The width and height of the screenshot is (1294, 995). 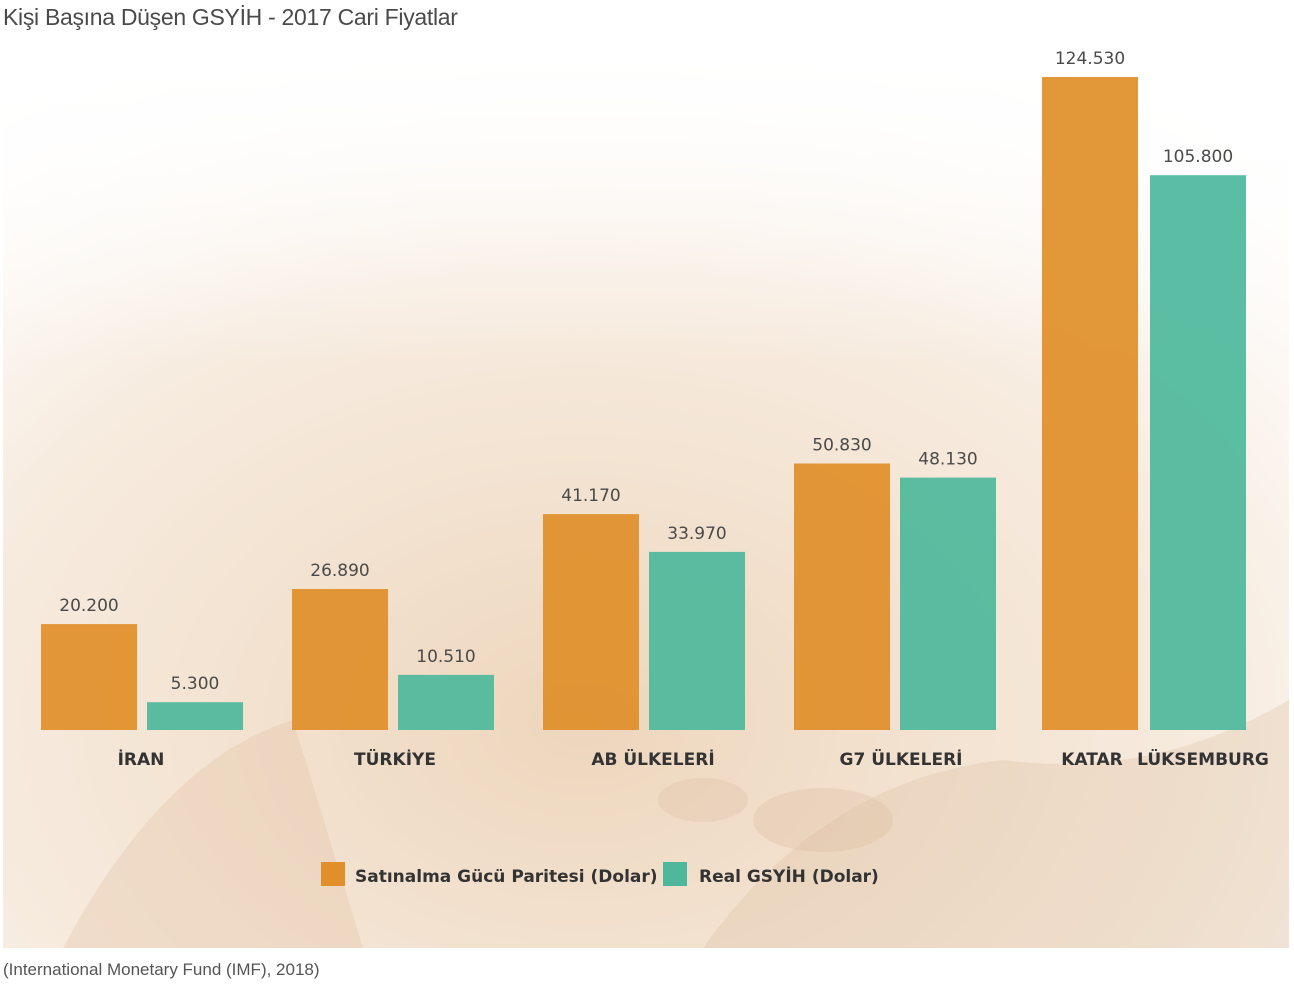 I want to click on category-label-4: KATAR, so click(x=1092, y=760).